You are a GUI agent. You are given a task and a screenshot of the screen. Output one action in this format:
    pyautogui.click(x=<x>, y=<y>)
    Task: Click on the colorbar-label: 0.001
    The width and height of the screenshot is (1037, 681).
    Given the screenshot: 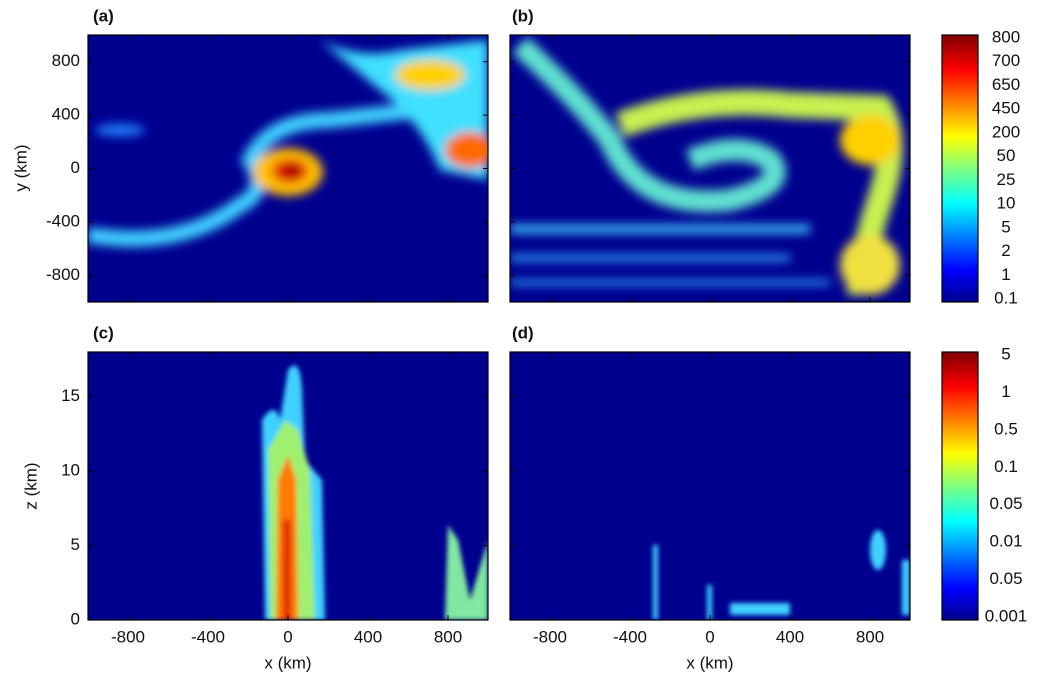 What is the action you would take?
    pyautogui.click(x=1006, y=615)
    